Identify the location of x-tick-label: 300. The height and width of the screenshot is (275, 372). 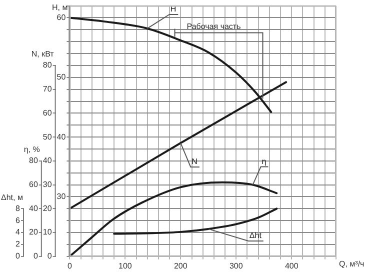
(236, 265).